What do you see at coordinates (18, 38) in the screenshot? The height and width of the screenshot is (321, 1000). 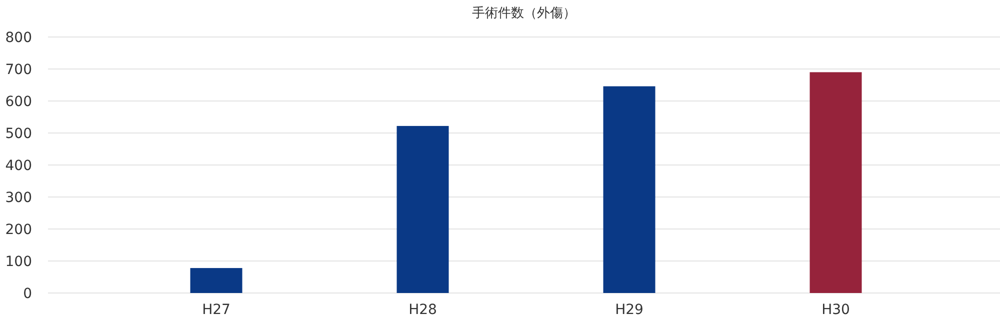 I see `y-tick-label: 800` at bounding box center [18, 38].